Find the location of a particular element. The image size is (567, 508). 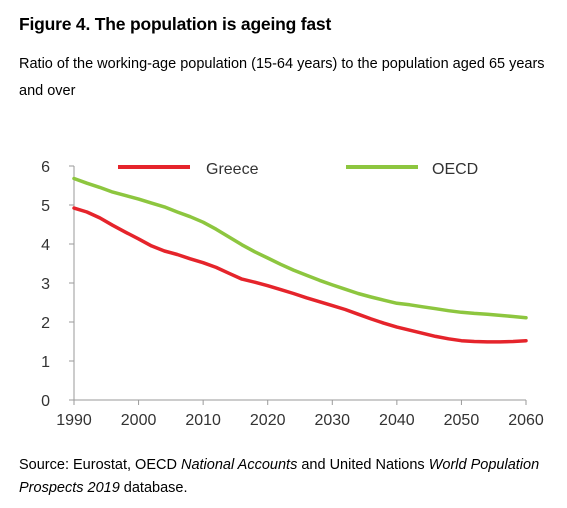

y-tick-label: 5 is located at coordinates (45, 206).